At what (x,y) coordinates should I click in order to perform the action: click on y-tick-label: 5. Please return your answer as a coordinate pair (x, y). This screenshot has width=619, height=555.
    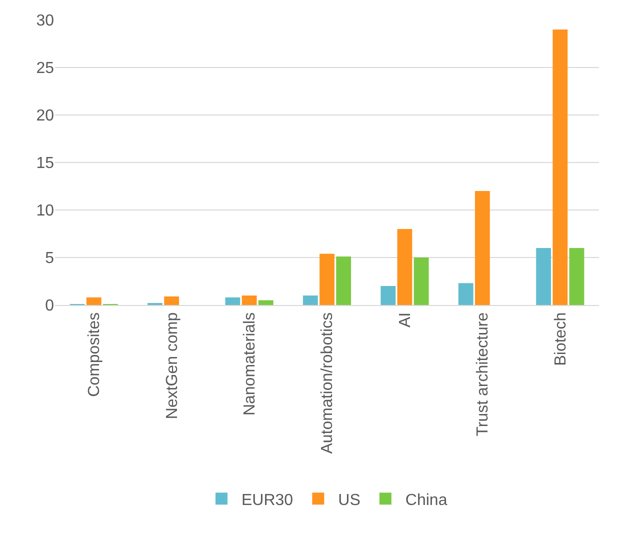
    Looking at the image, I should click on (49, 259).